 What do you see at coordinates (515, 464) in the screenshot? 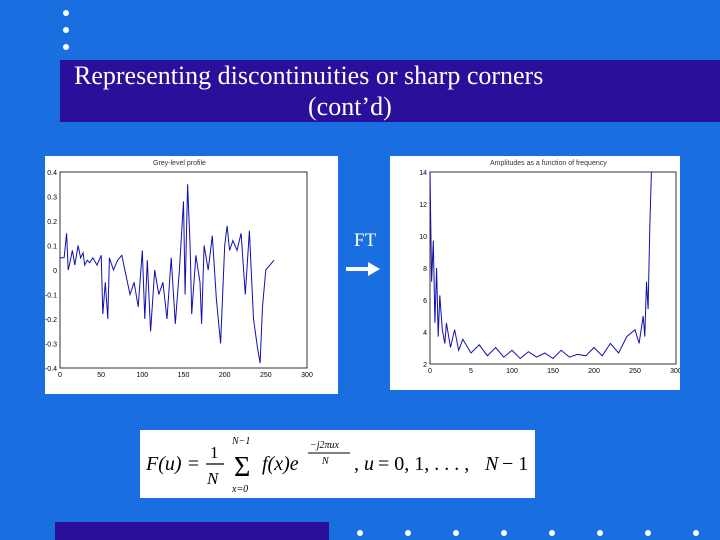
I see `svg-text: − 1` at bounding box center [515, 464].